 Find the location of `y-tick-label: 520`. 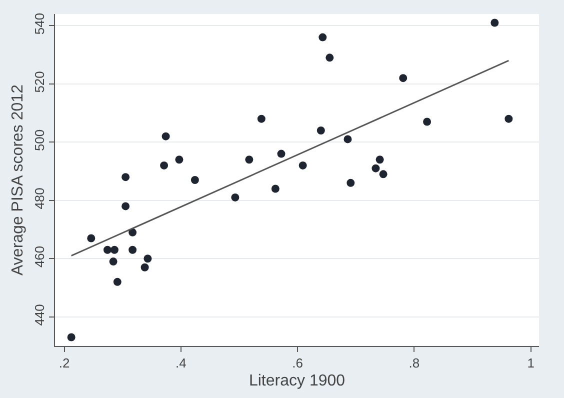

y-tick-label: 520 is located at coordinates (39, 82).